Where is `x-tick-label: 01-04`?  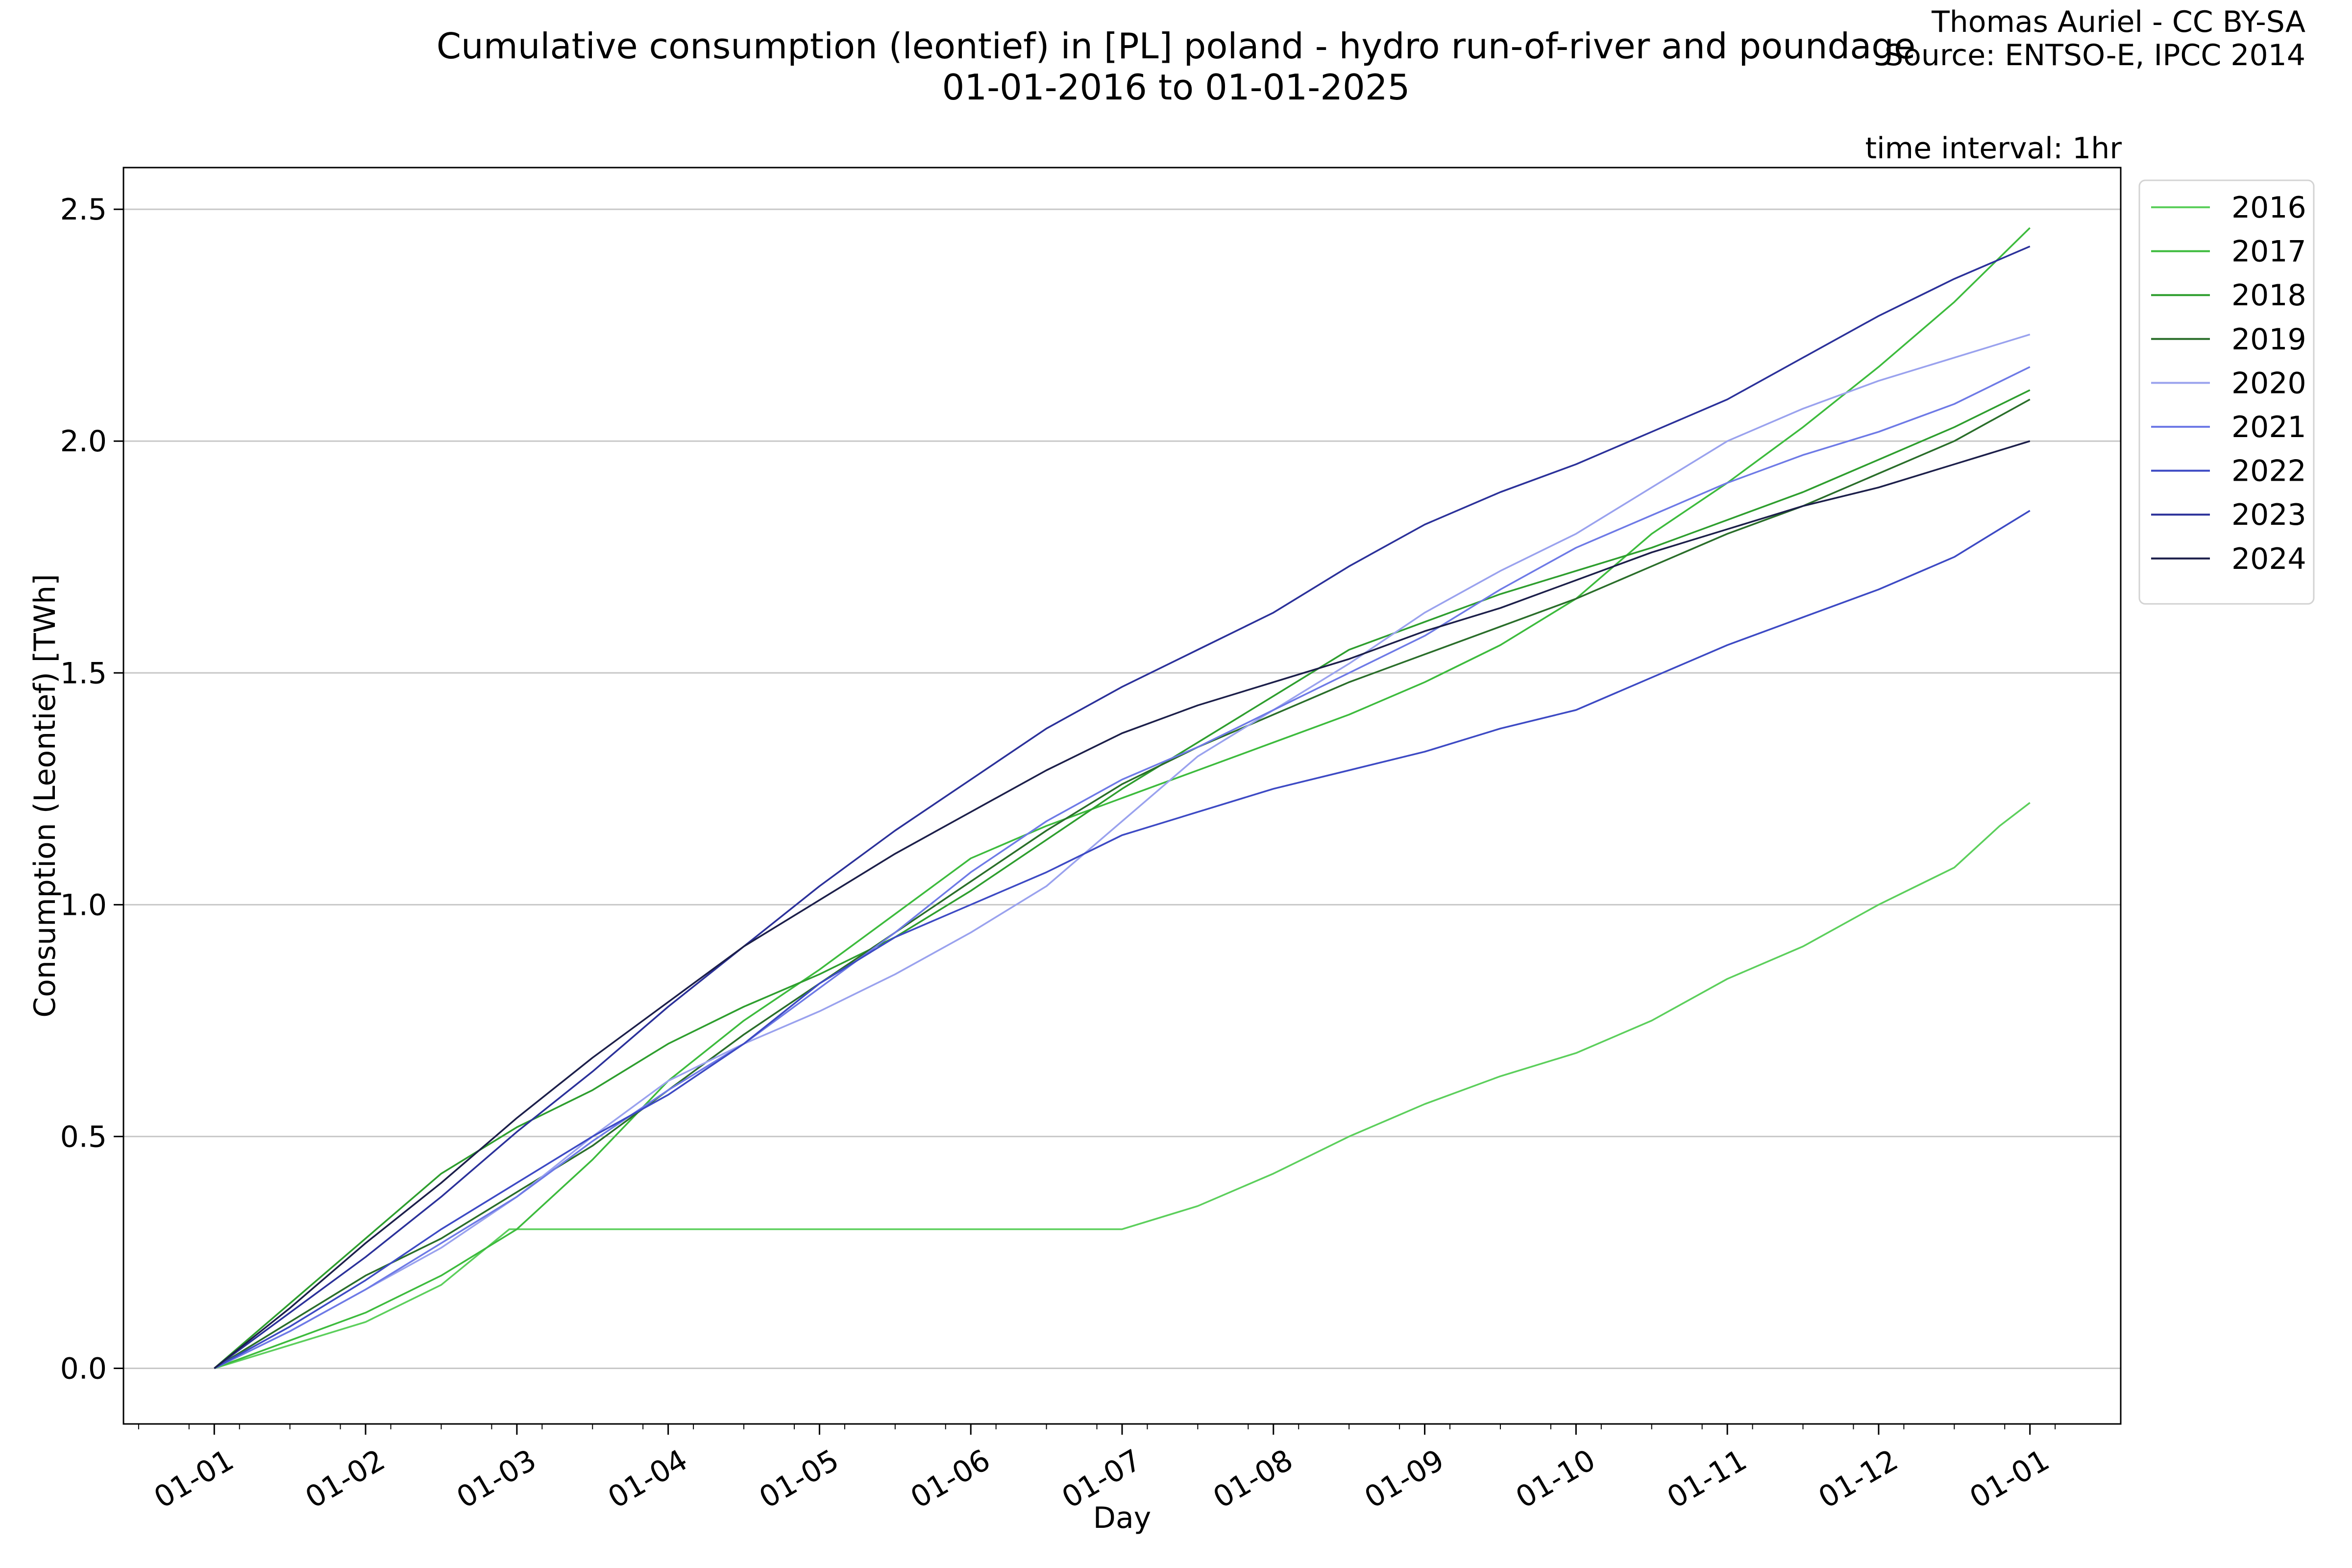
x-tick-label: 01-04 is located at coordinates (647, 1479).